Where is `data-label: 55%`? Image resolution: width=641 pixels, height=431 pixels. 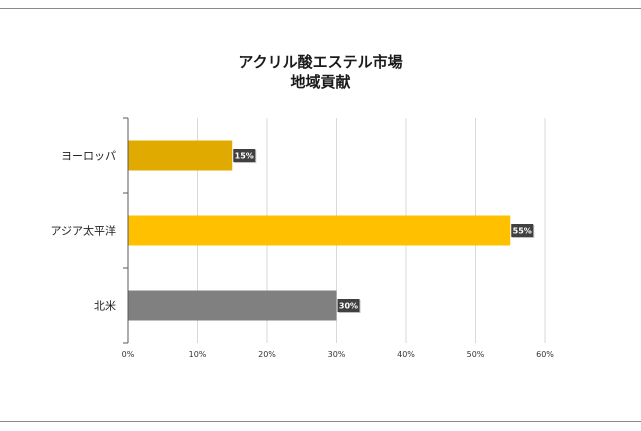
data-label: 55% is located at coordinates (522, 231).